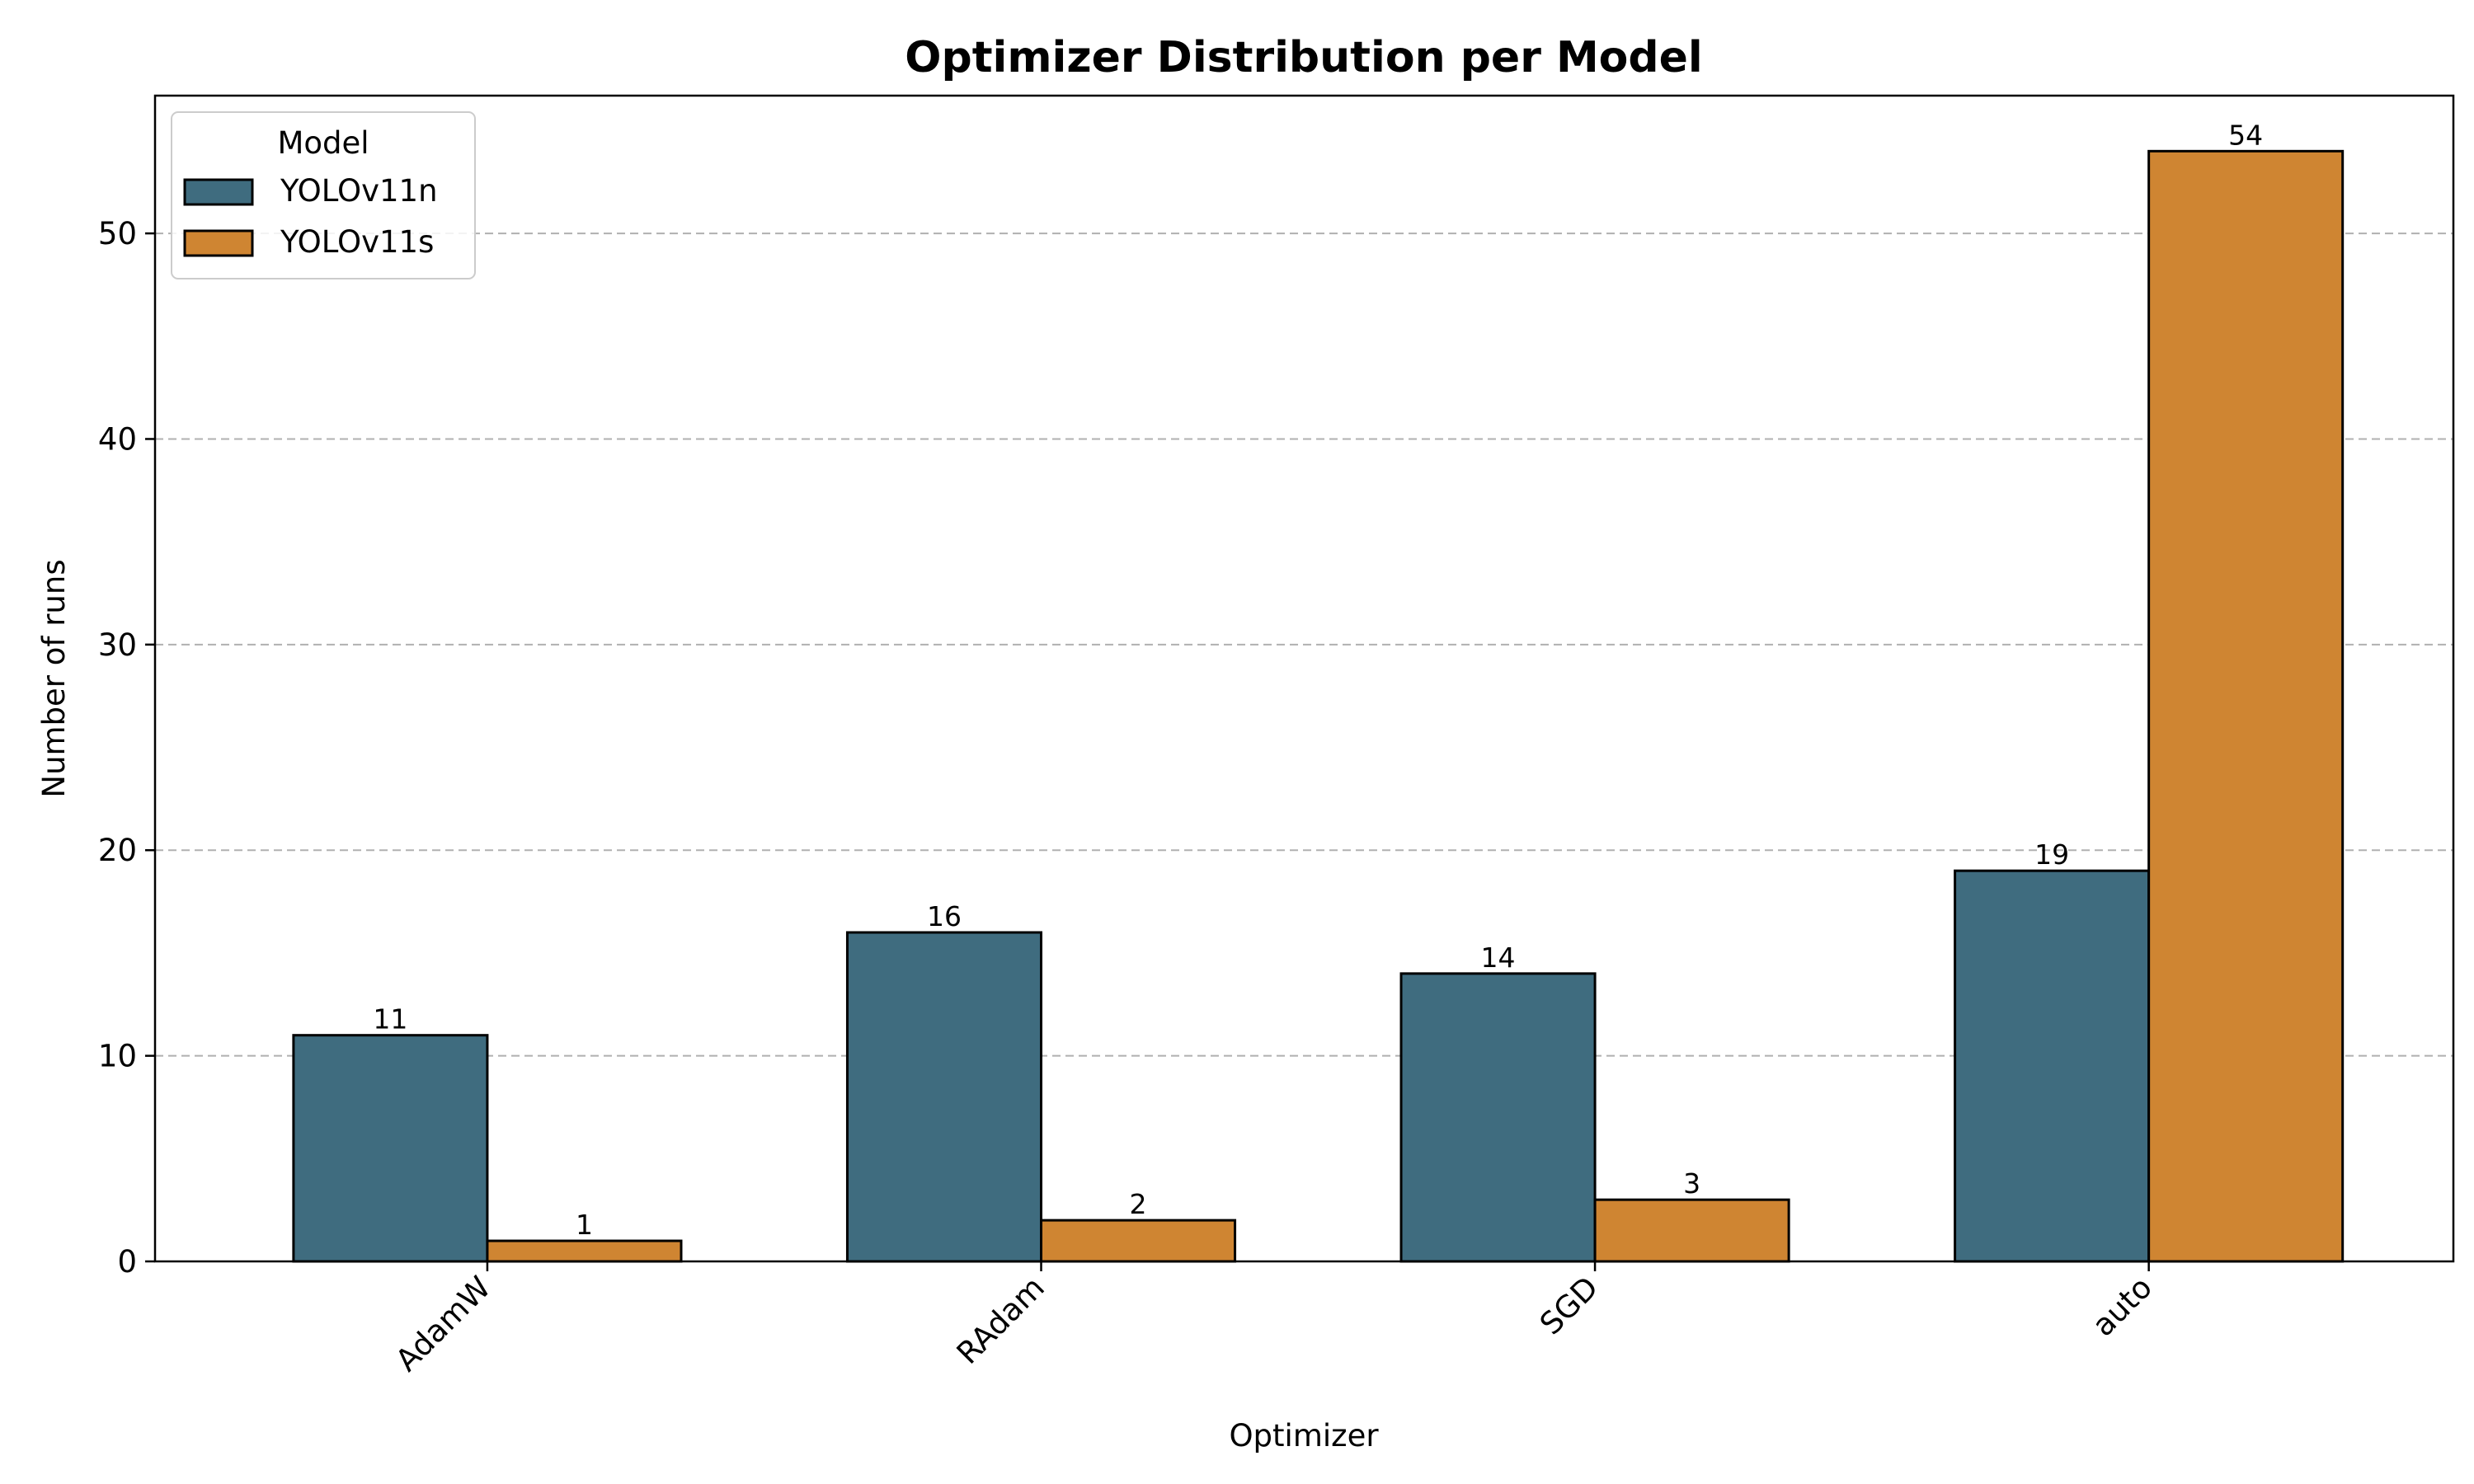 This screenshot has height=1484, width=2474. I want to click on x-axis-label: Optimizer, so click(1304, 1435).